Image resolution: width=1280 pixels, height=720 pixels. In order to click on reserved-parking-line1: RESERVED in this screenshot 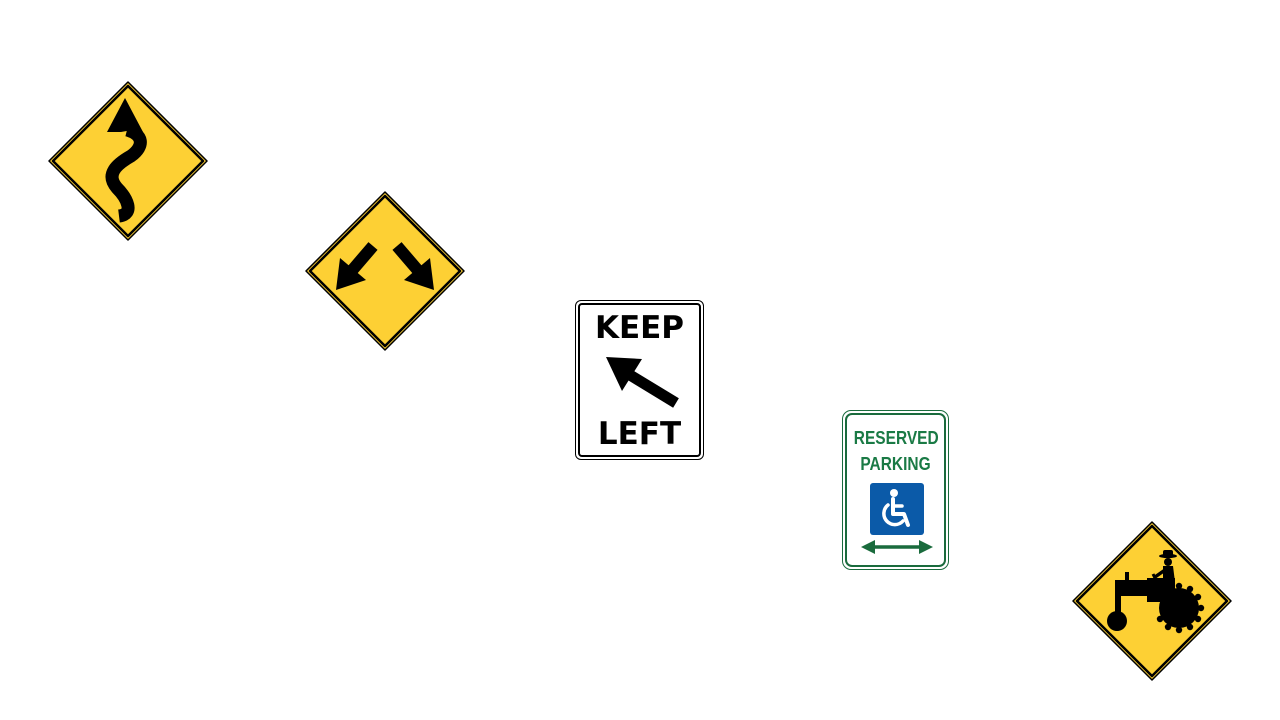, I will do `click(896, 438)`.